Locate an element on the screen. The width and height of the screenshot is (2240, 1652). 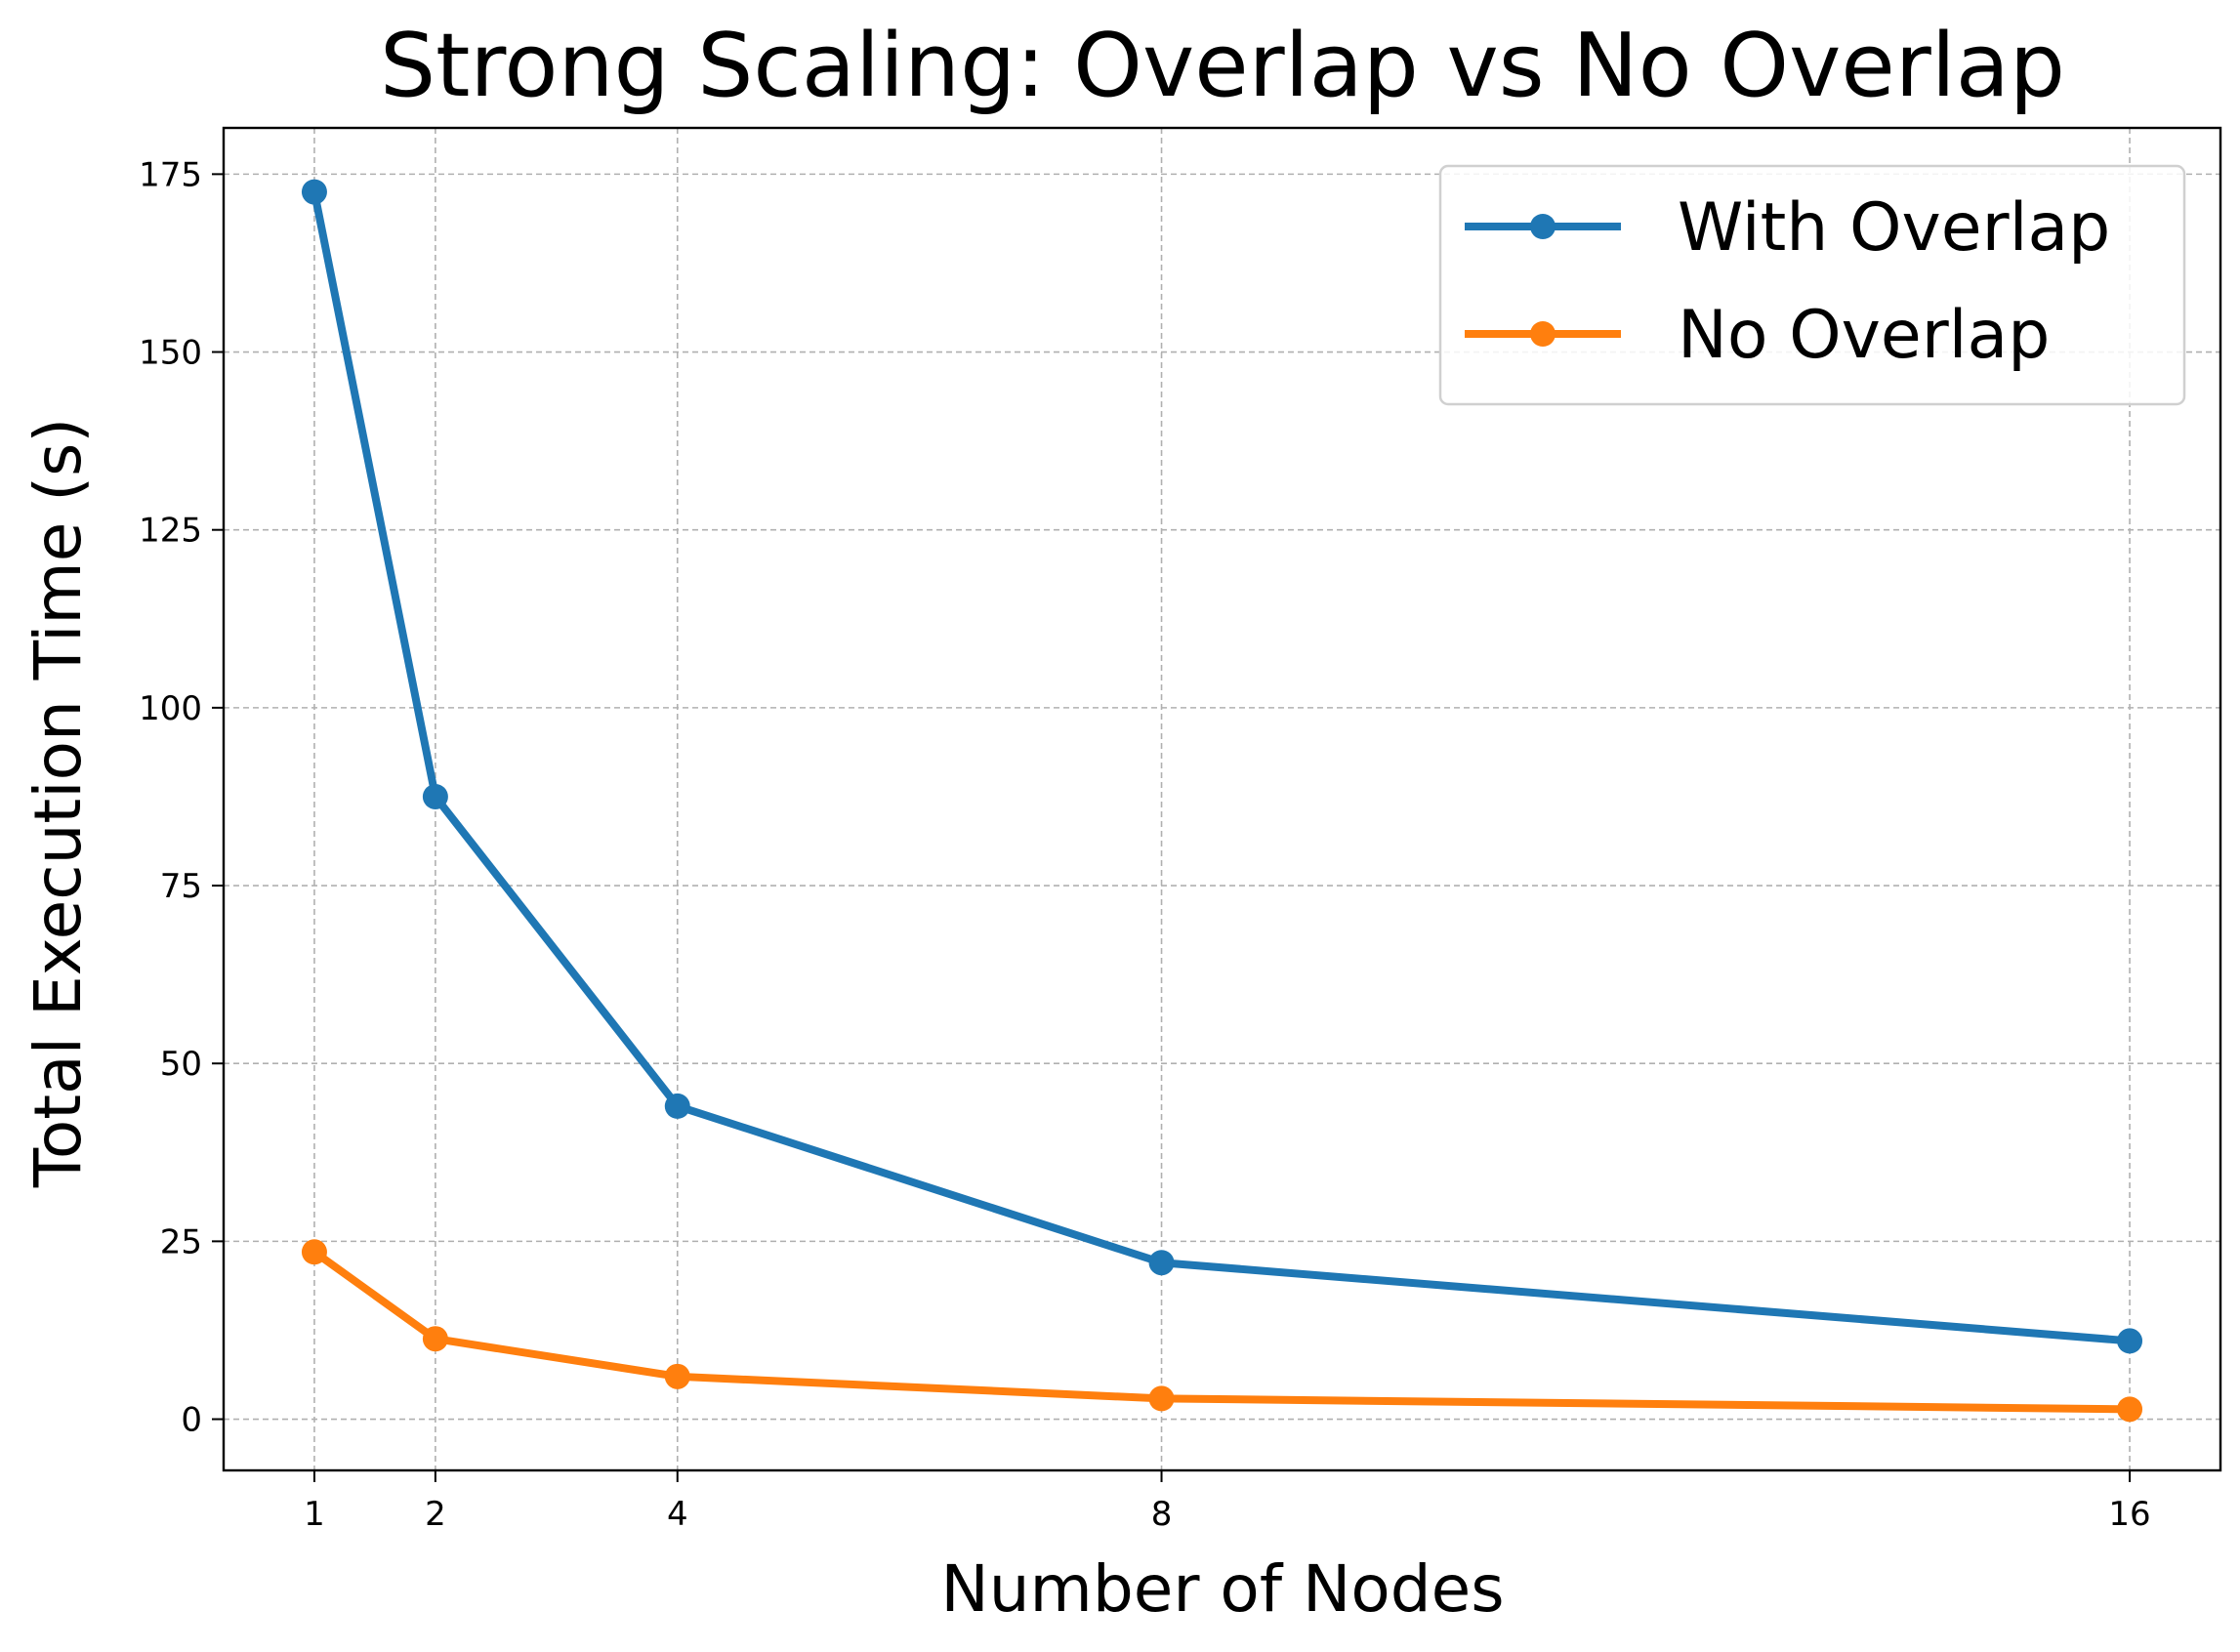
chart-title: Strong Scaling: Overlap vs No Overlap is located at coordinates (1222, 66).